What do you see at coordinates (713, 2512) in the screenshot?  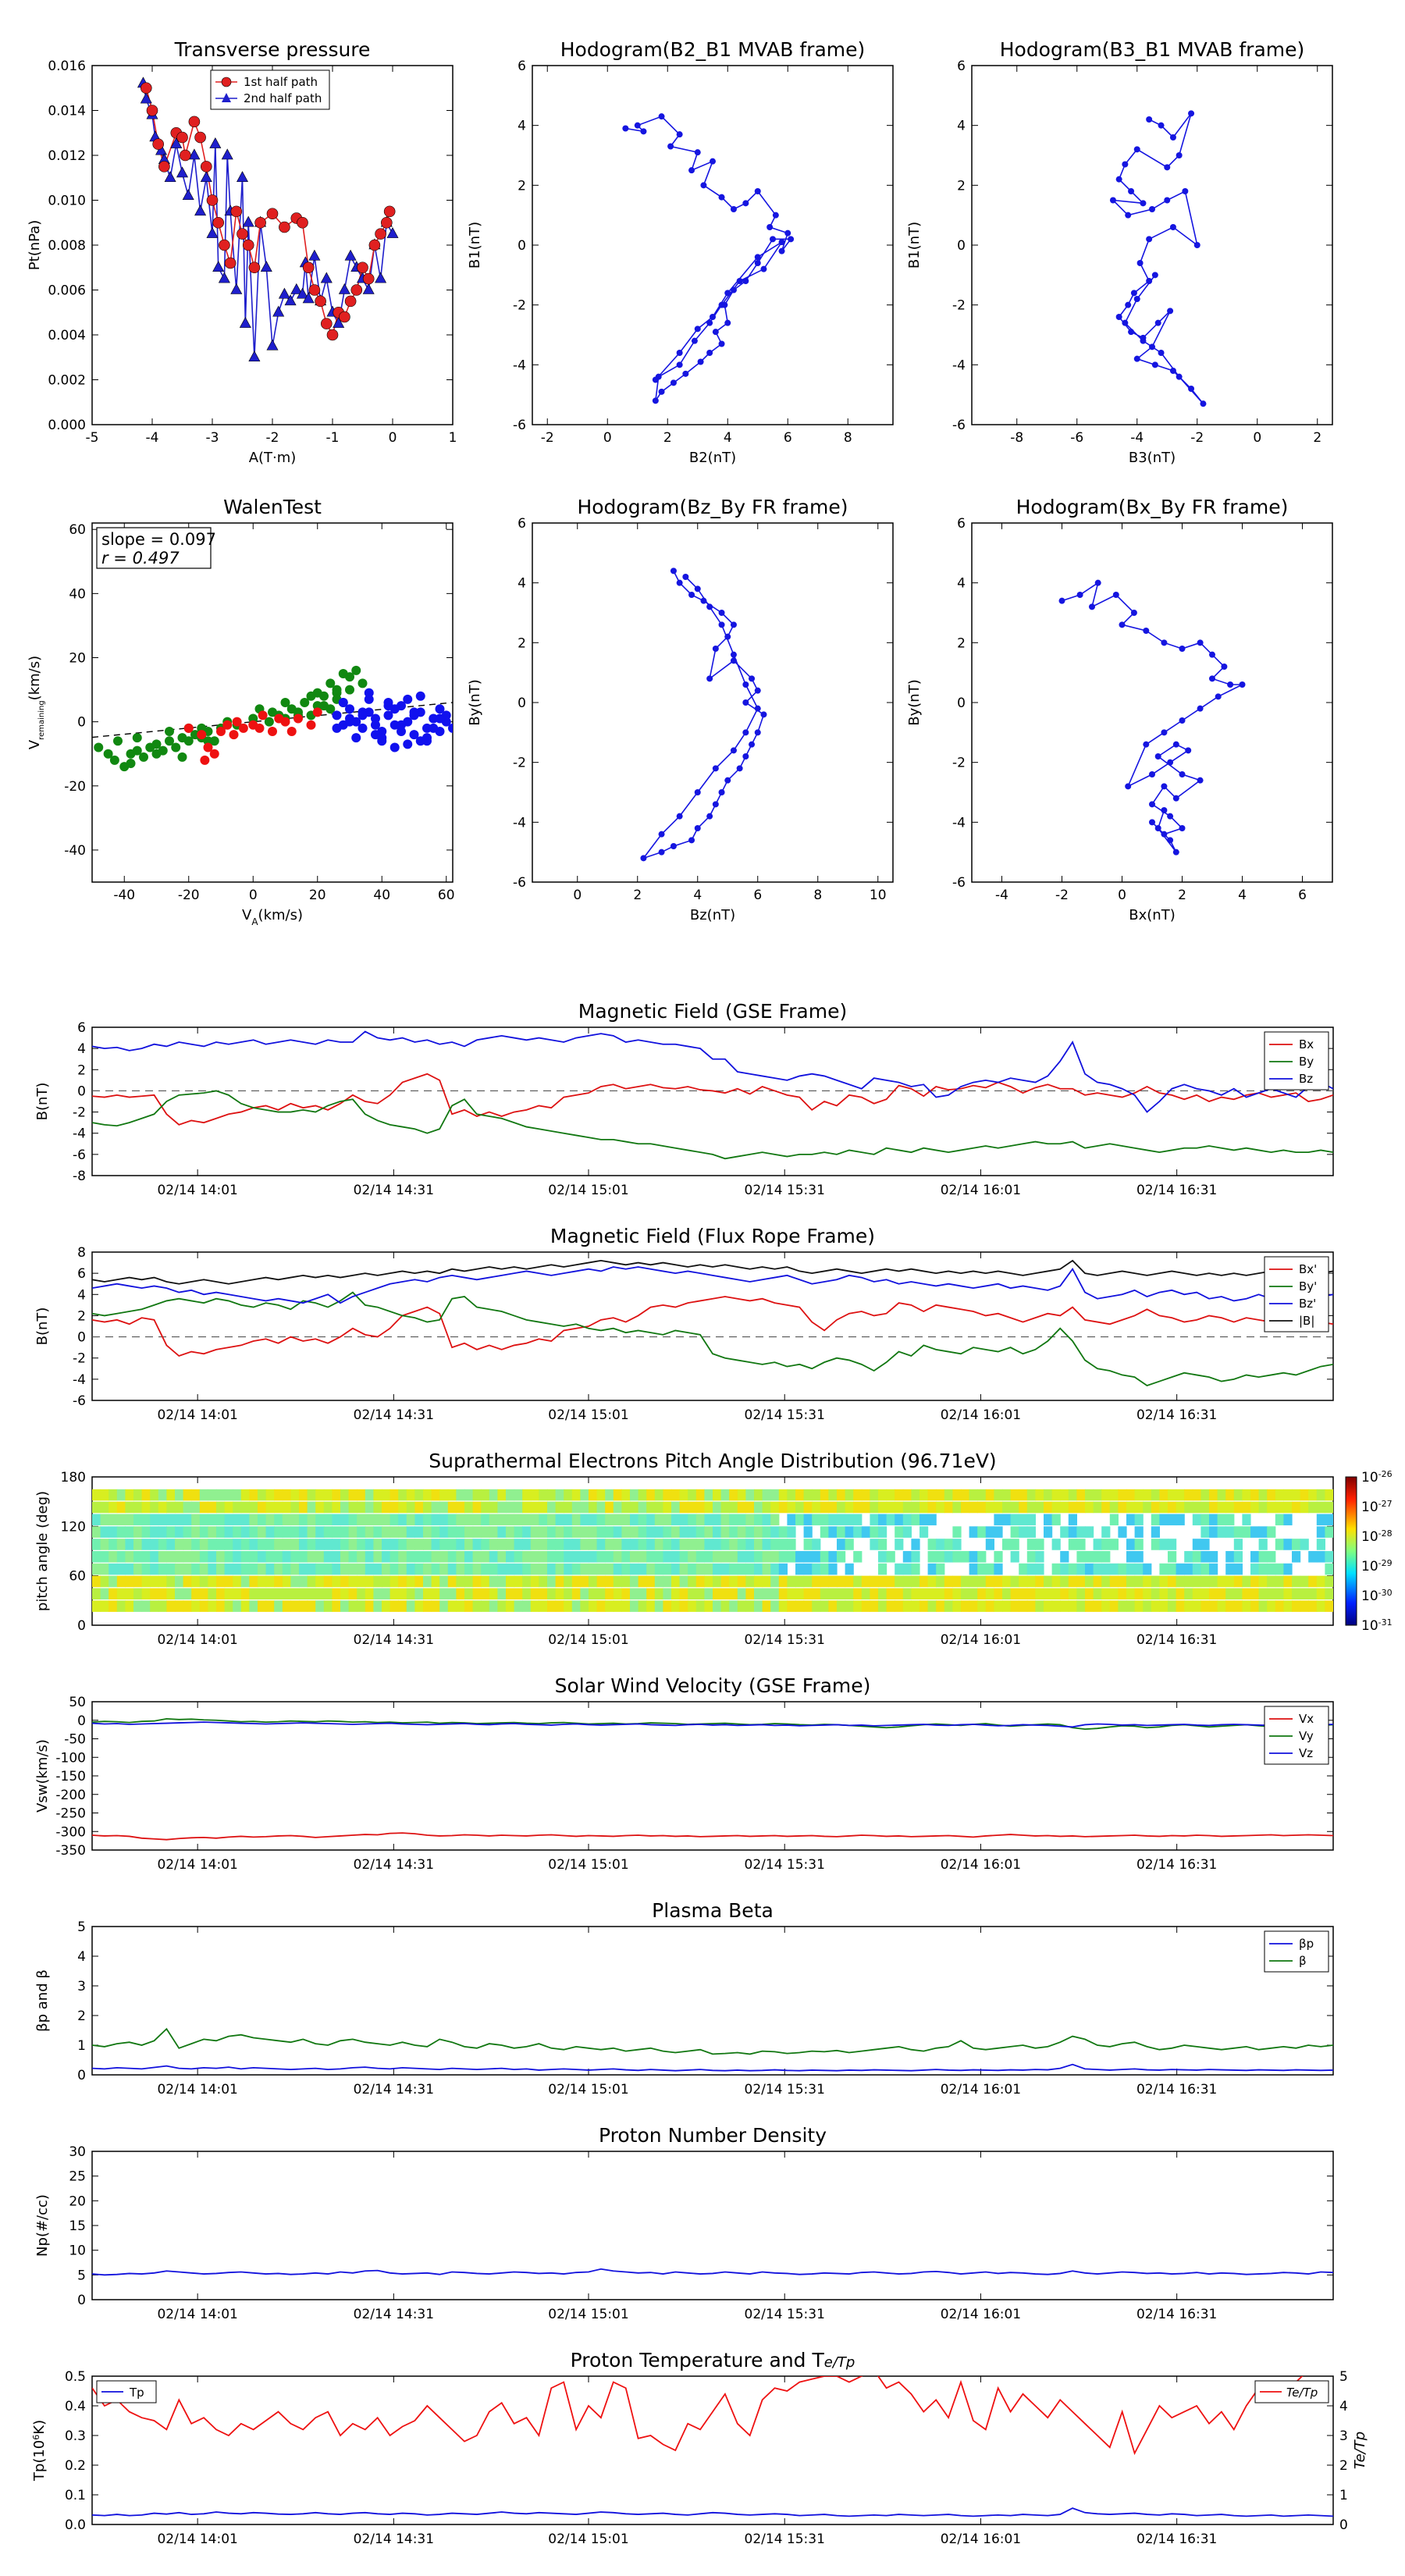 I see `series-Tp` at bounding box center [713, 2512].